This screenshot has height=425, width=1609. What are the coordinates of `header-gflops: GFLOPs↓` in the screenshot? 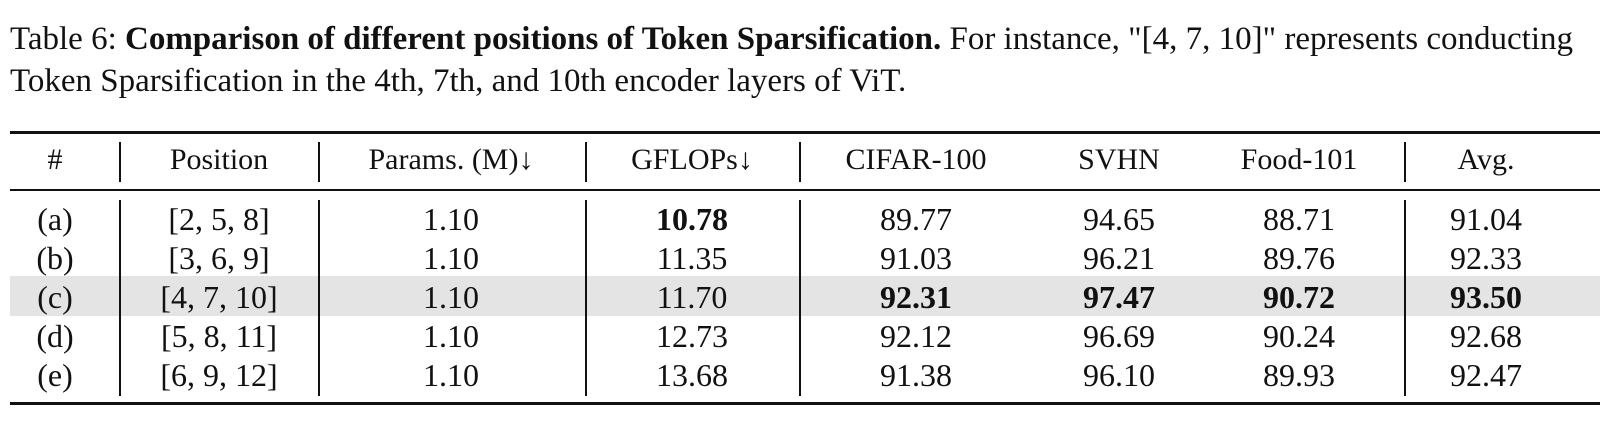 It's located at (692, 159).